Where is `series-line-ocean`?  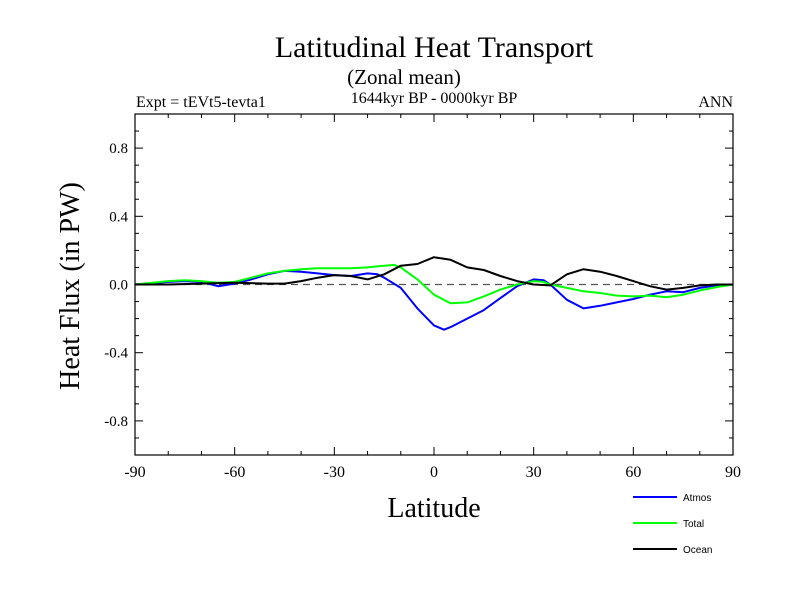
series-line-ocean is located at coordinates (434, 273).